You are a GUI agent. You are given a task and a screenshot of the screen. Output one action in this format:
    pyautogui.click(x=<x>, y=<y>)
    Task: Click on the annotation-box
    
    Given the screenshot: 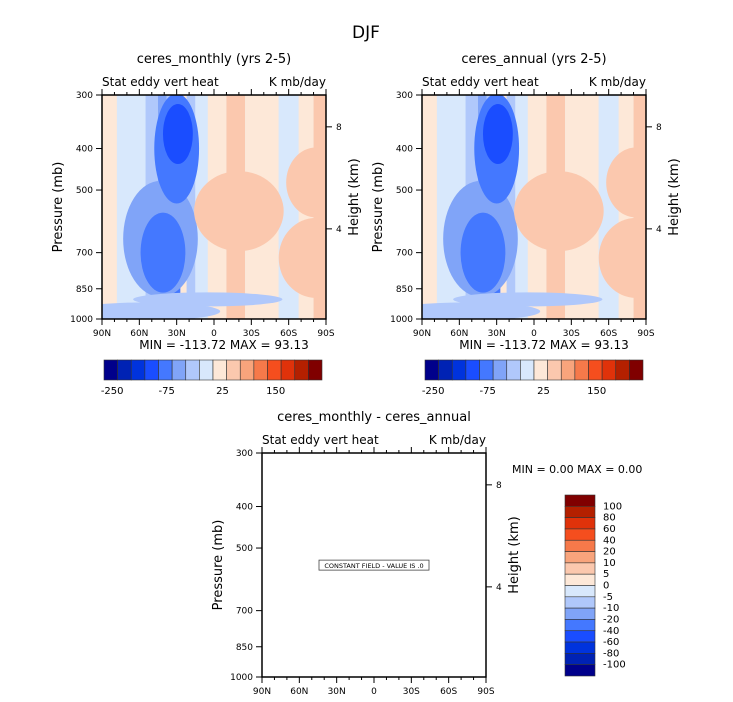 What is the action you would take?
    pyautogui.click(x=374, y=565)
    